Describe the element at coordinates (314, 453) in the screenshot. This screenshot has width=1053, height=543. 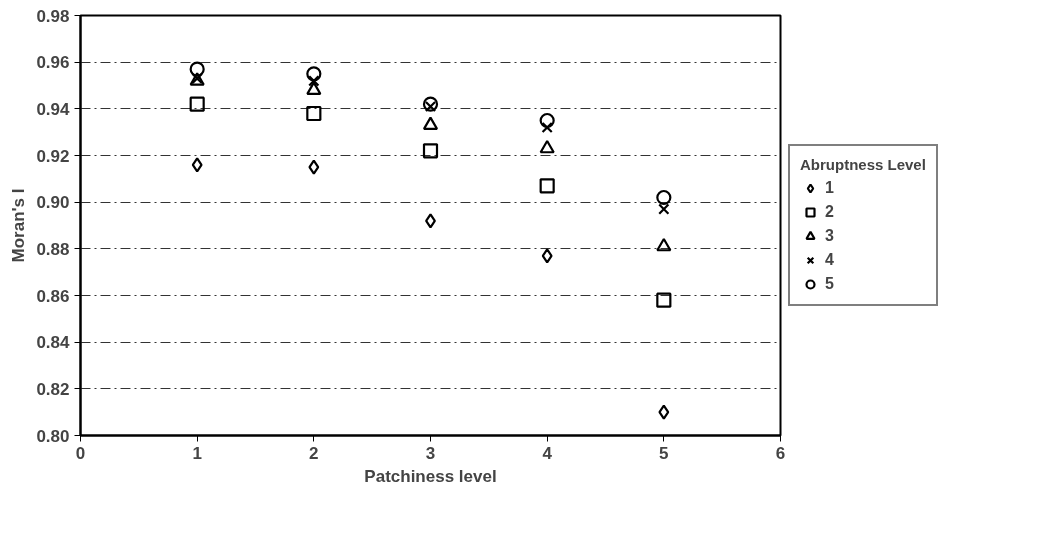
I see `x-tick-label: 2` at that location.